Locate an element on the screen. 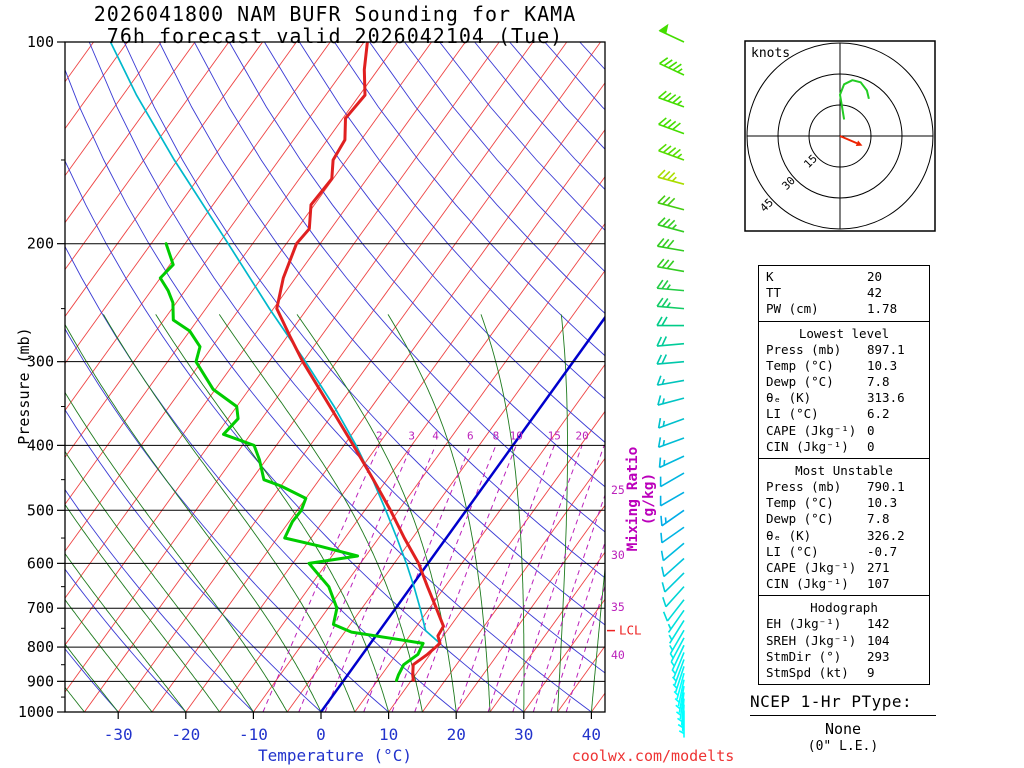 The width and height of the screenshot is (1024, 768). svg-text: 15 is located at coordinates (554, 435).